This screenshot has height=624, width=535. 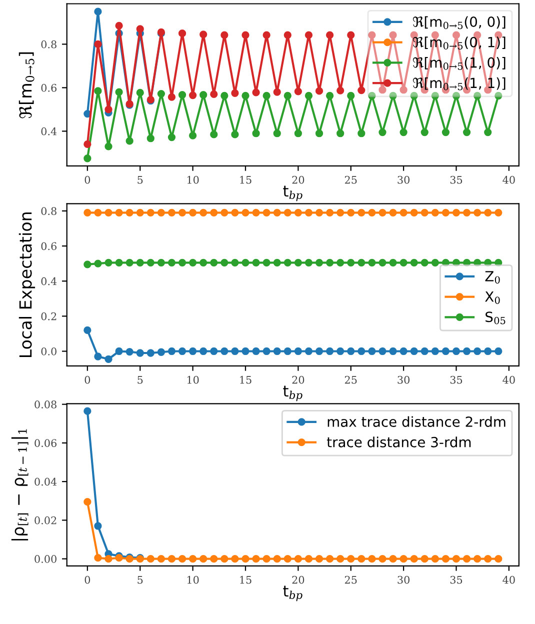 What do you see at coordinates (459, 83) in the screenshot?
I see `legend-label: ℜ[m$_{0→5}$(1, 1)]` at bounding box center [459, 83].